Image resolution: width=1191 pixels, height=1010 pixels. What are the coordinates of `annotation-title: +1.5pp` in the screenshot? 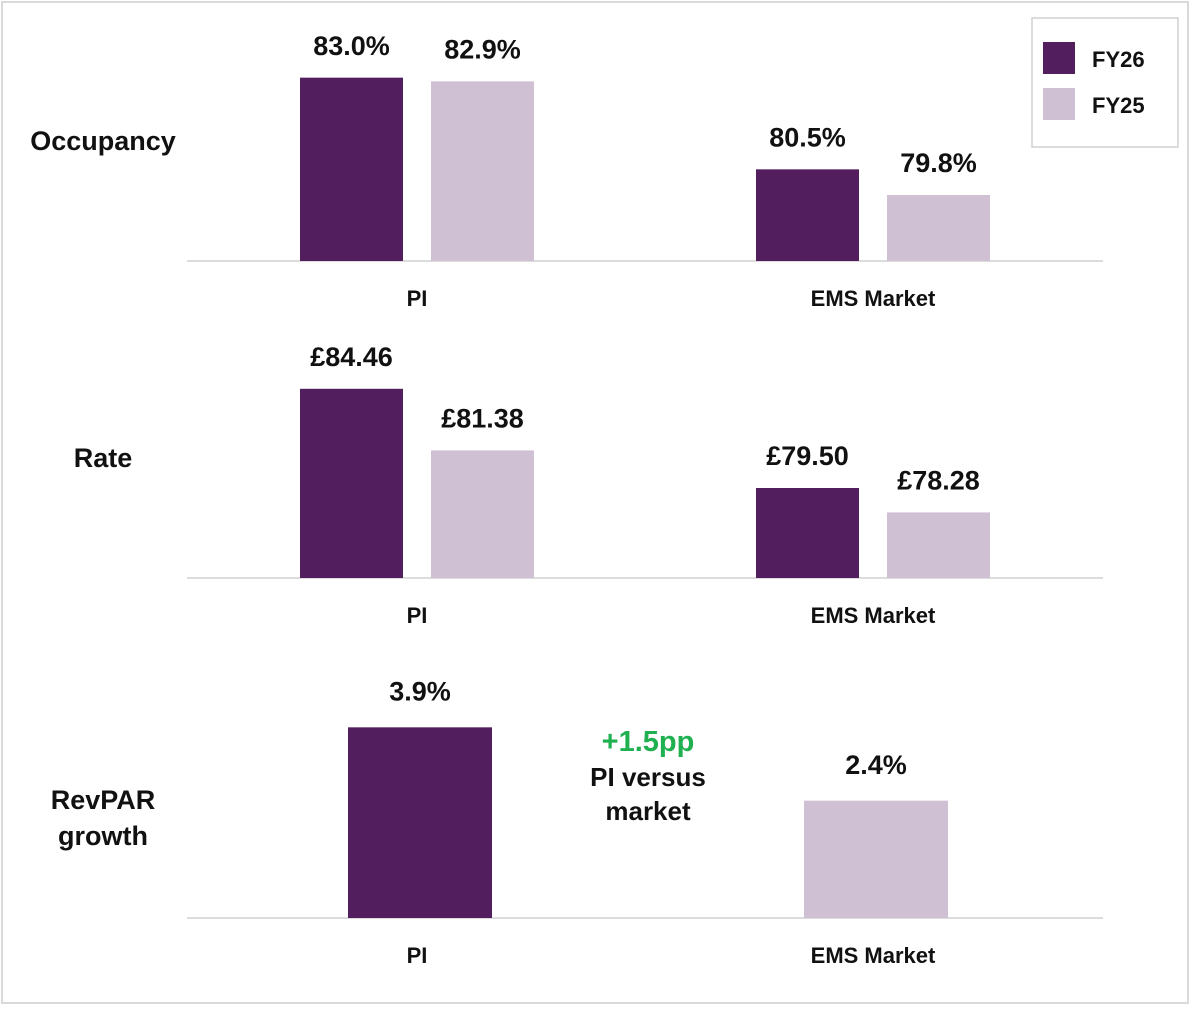 It's located at (648, 742).